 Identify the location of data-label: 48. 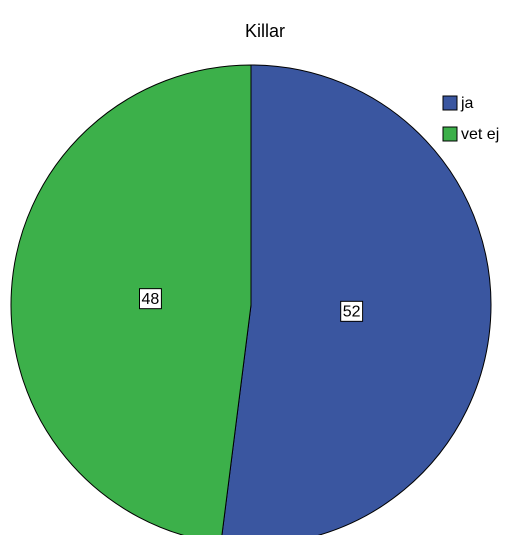
(151, 299).